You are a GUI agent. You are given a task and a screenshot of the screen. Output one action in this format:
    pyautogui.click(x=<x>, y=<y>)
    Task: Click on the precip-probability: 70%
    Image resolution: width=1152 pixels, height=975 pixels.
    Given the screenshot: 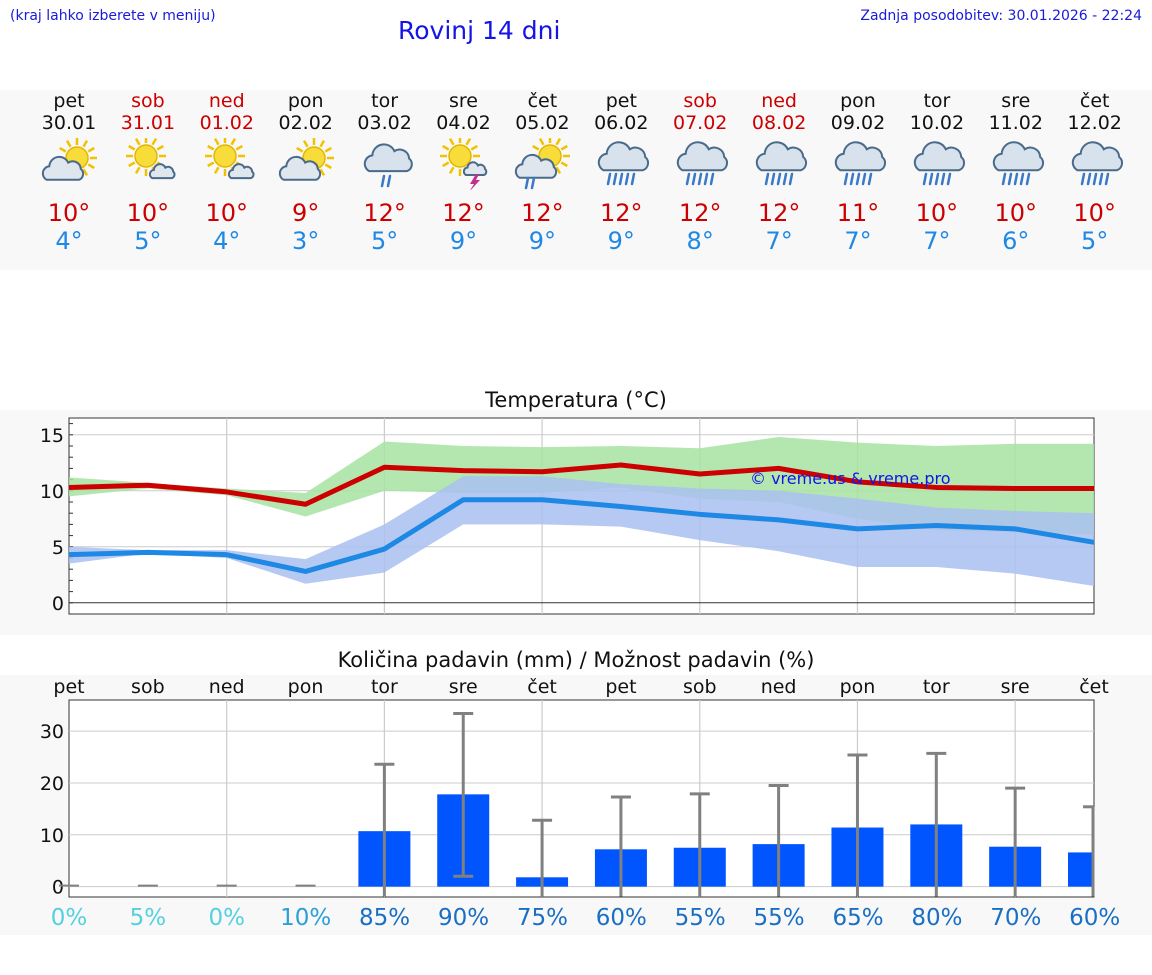 What is the action you would take?
    pyautogui.click(x=1016, y=918)
    